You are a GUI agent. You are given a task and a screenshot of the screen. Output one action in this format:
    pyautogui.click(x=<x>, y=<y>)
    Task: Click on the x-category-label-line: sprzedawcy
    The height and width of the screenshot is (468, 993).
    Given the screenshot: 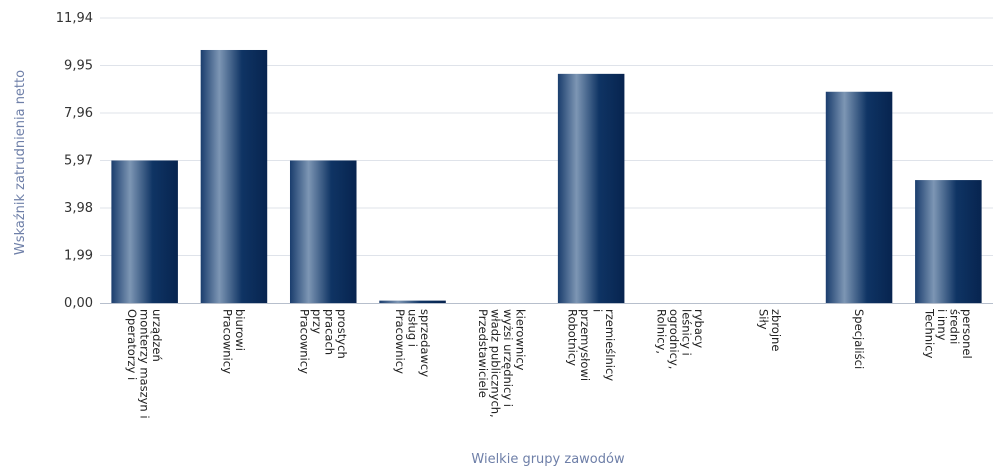 What is the action you would take?
    pyautogui.click(x=425, y=343)
    